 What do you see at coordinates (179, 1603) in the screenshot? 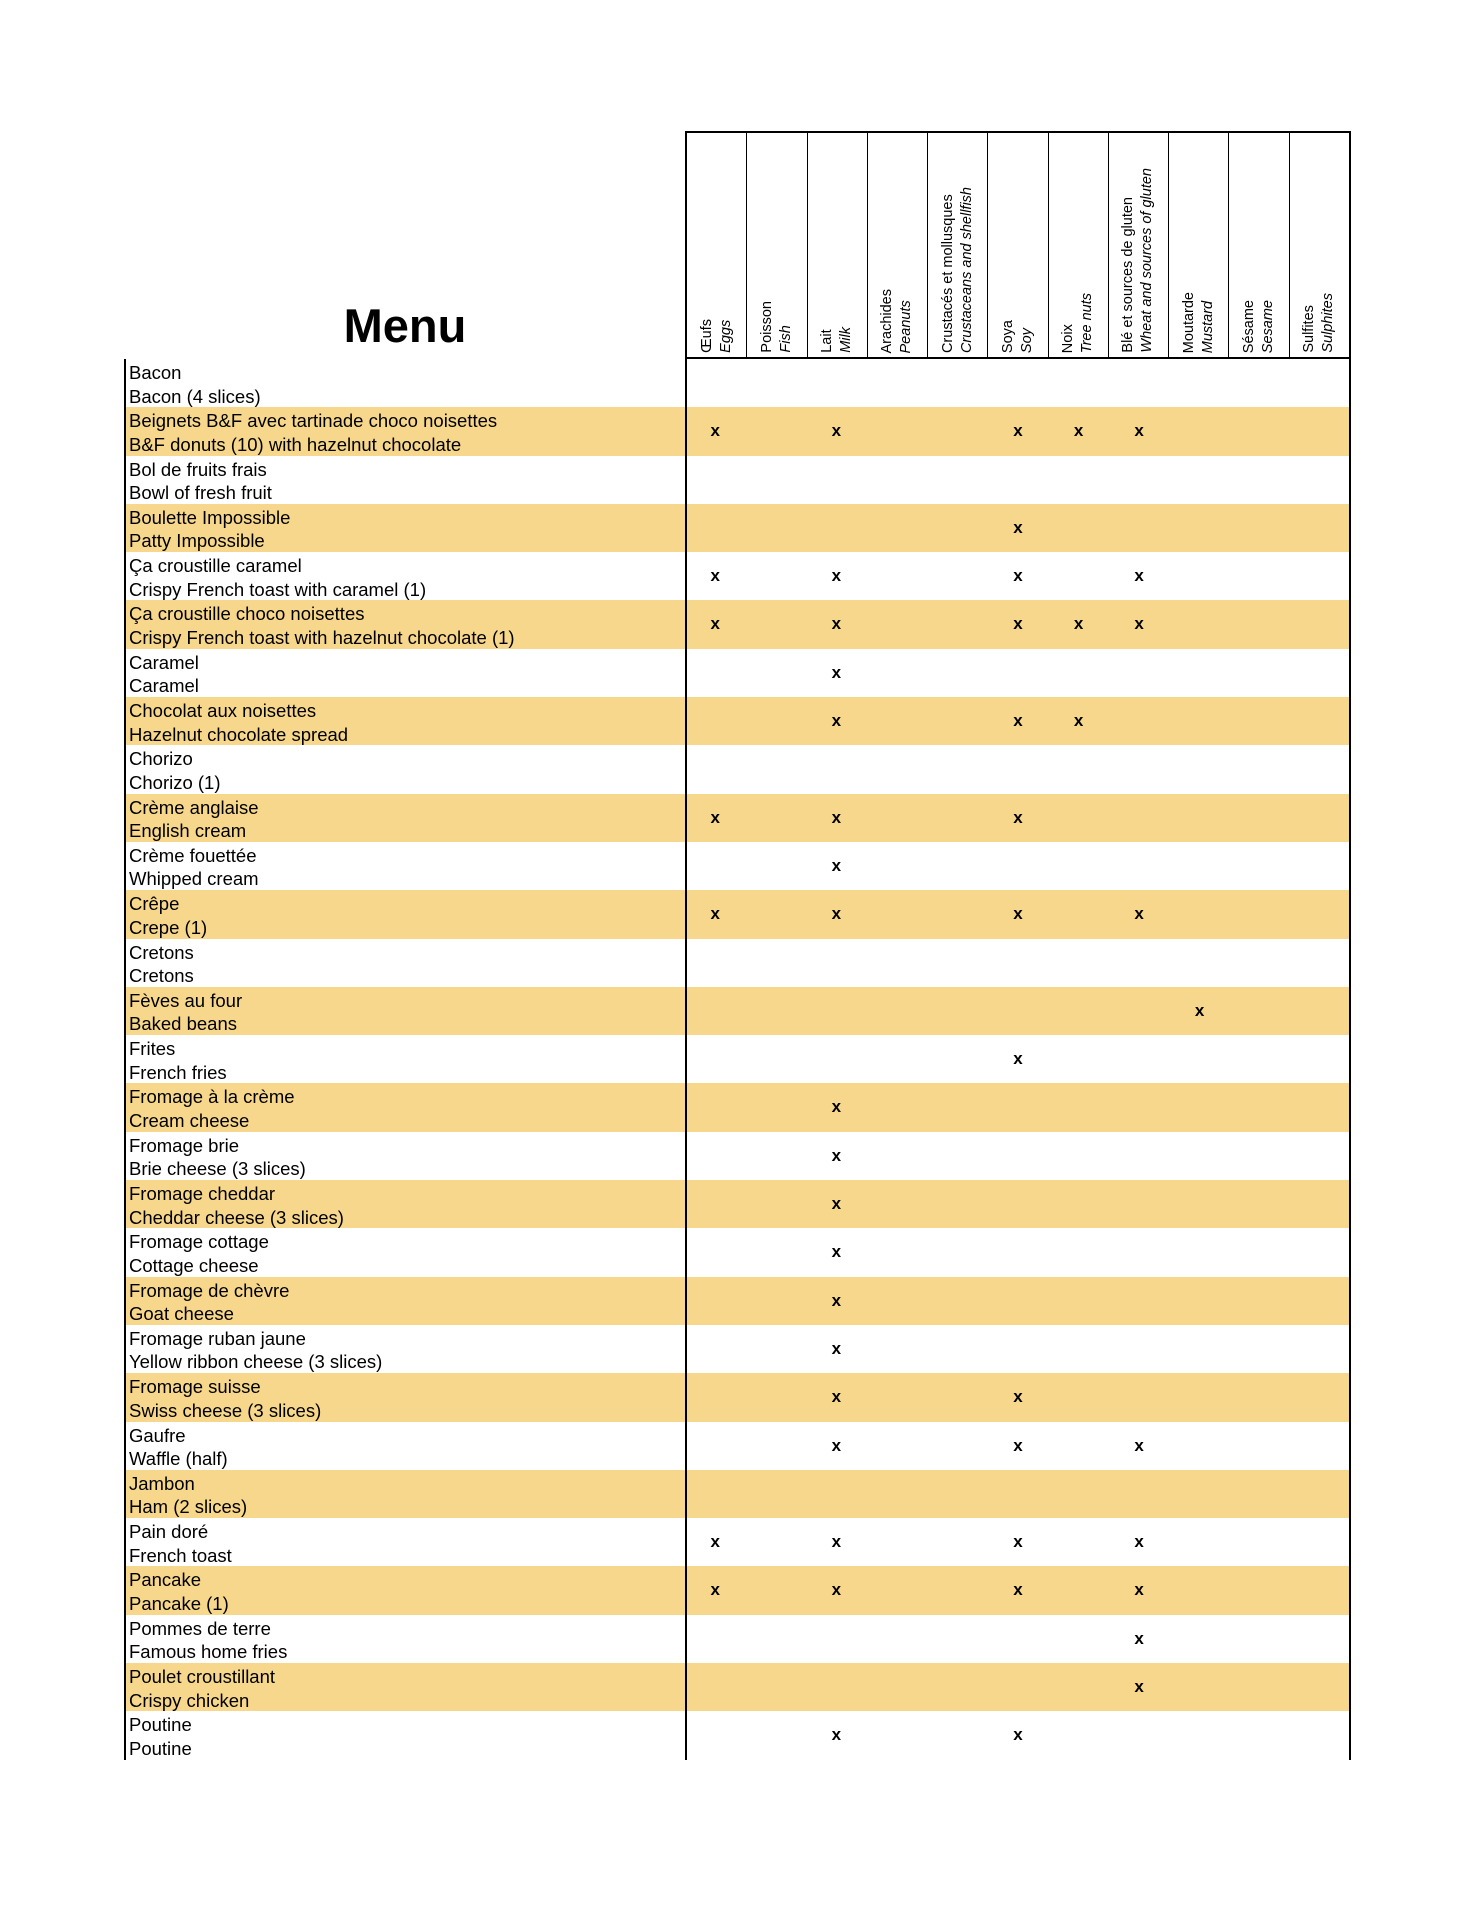
I see `item-name-en: Pancake (1)` at bounding box center [179, 1603].